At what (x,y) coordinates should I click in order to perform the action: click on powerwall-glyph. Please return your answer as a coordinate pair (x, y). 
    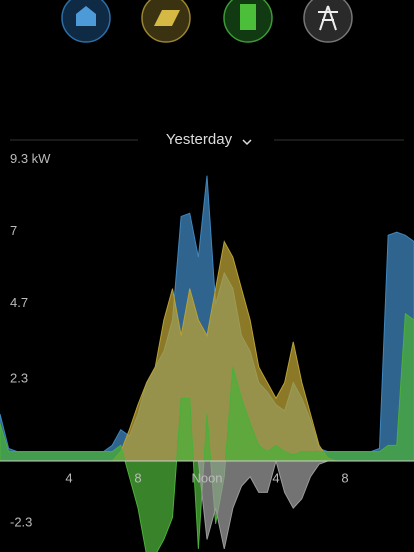
    Looking at the image, I should click on (248, 17).